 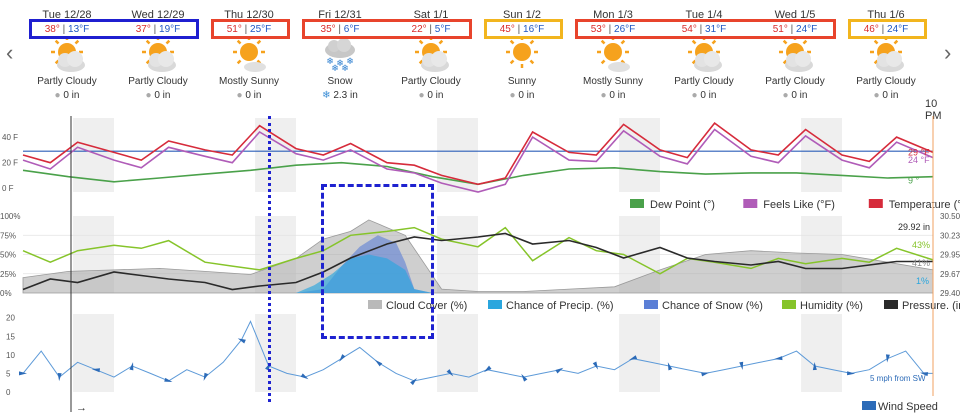 What do you see at coordinates (340, 15) in the screenshot?
I see `day-date: Fri 12/31` at bounding box center [340, 15].